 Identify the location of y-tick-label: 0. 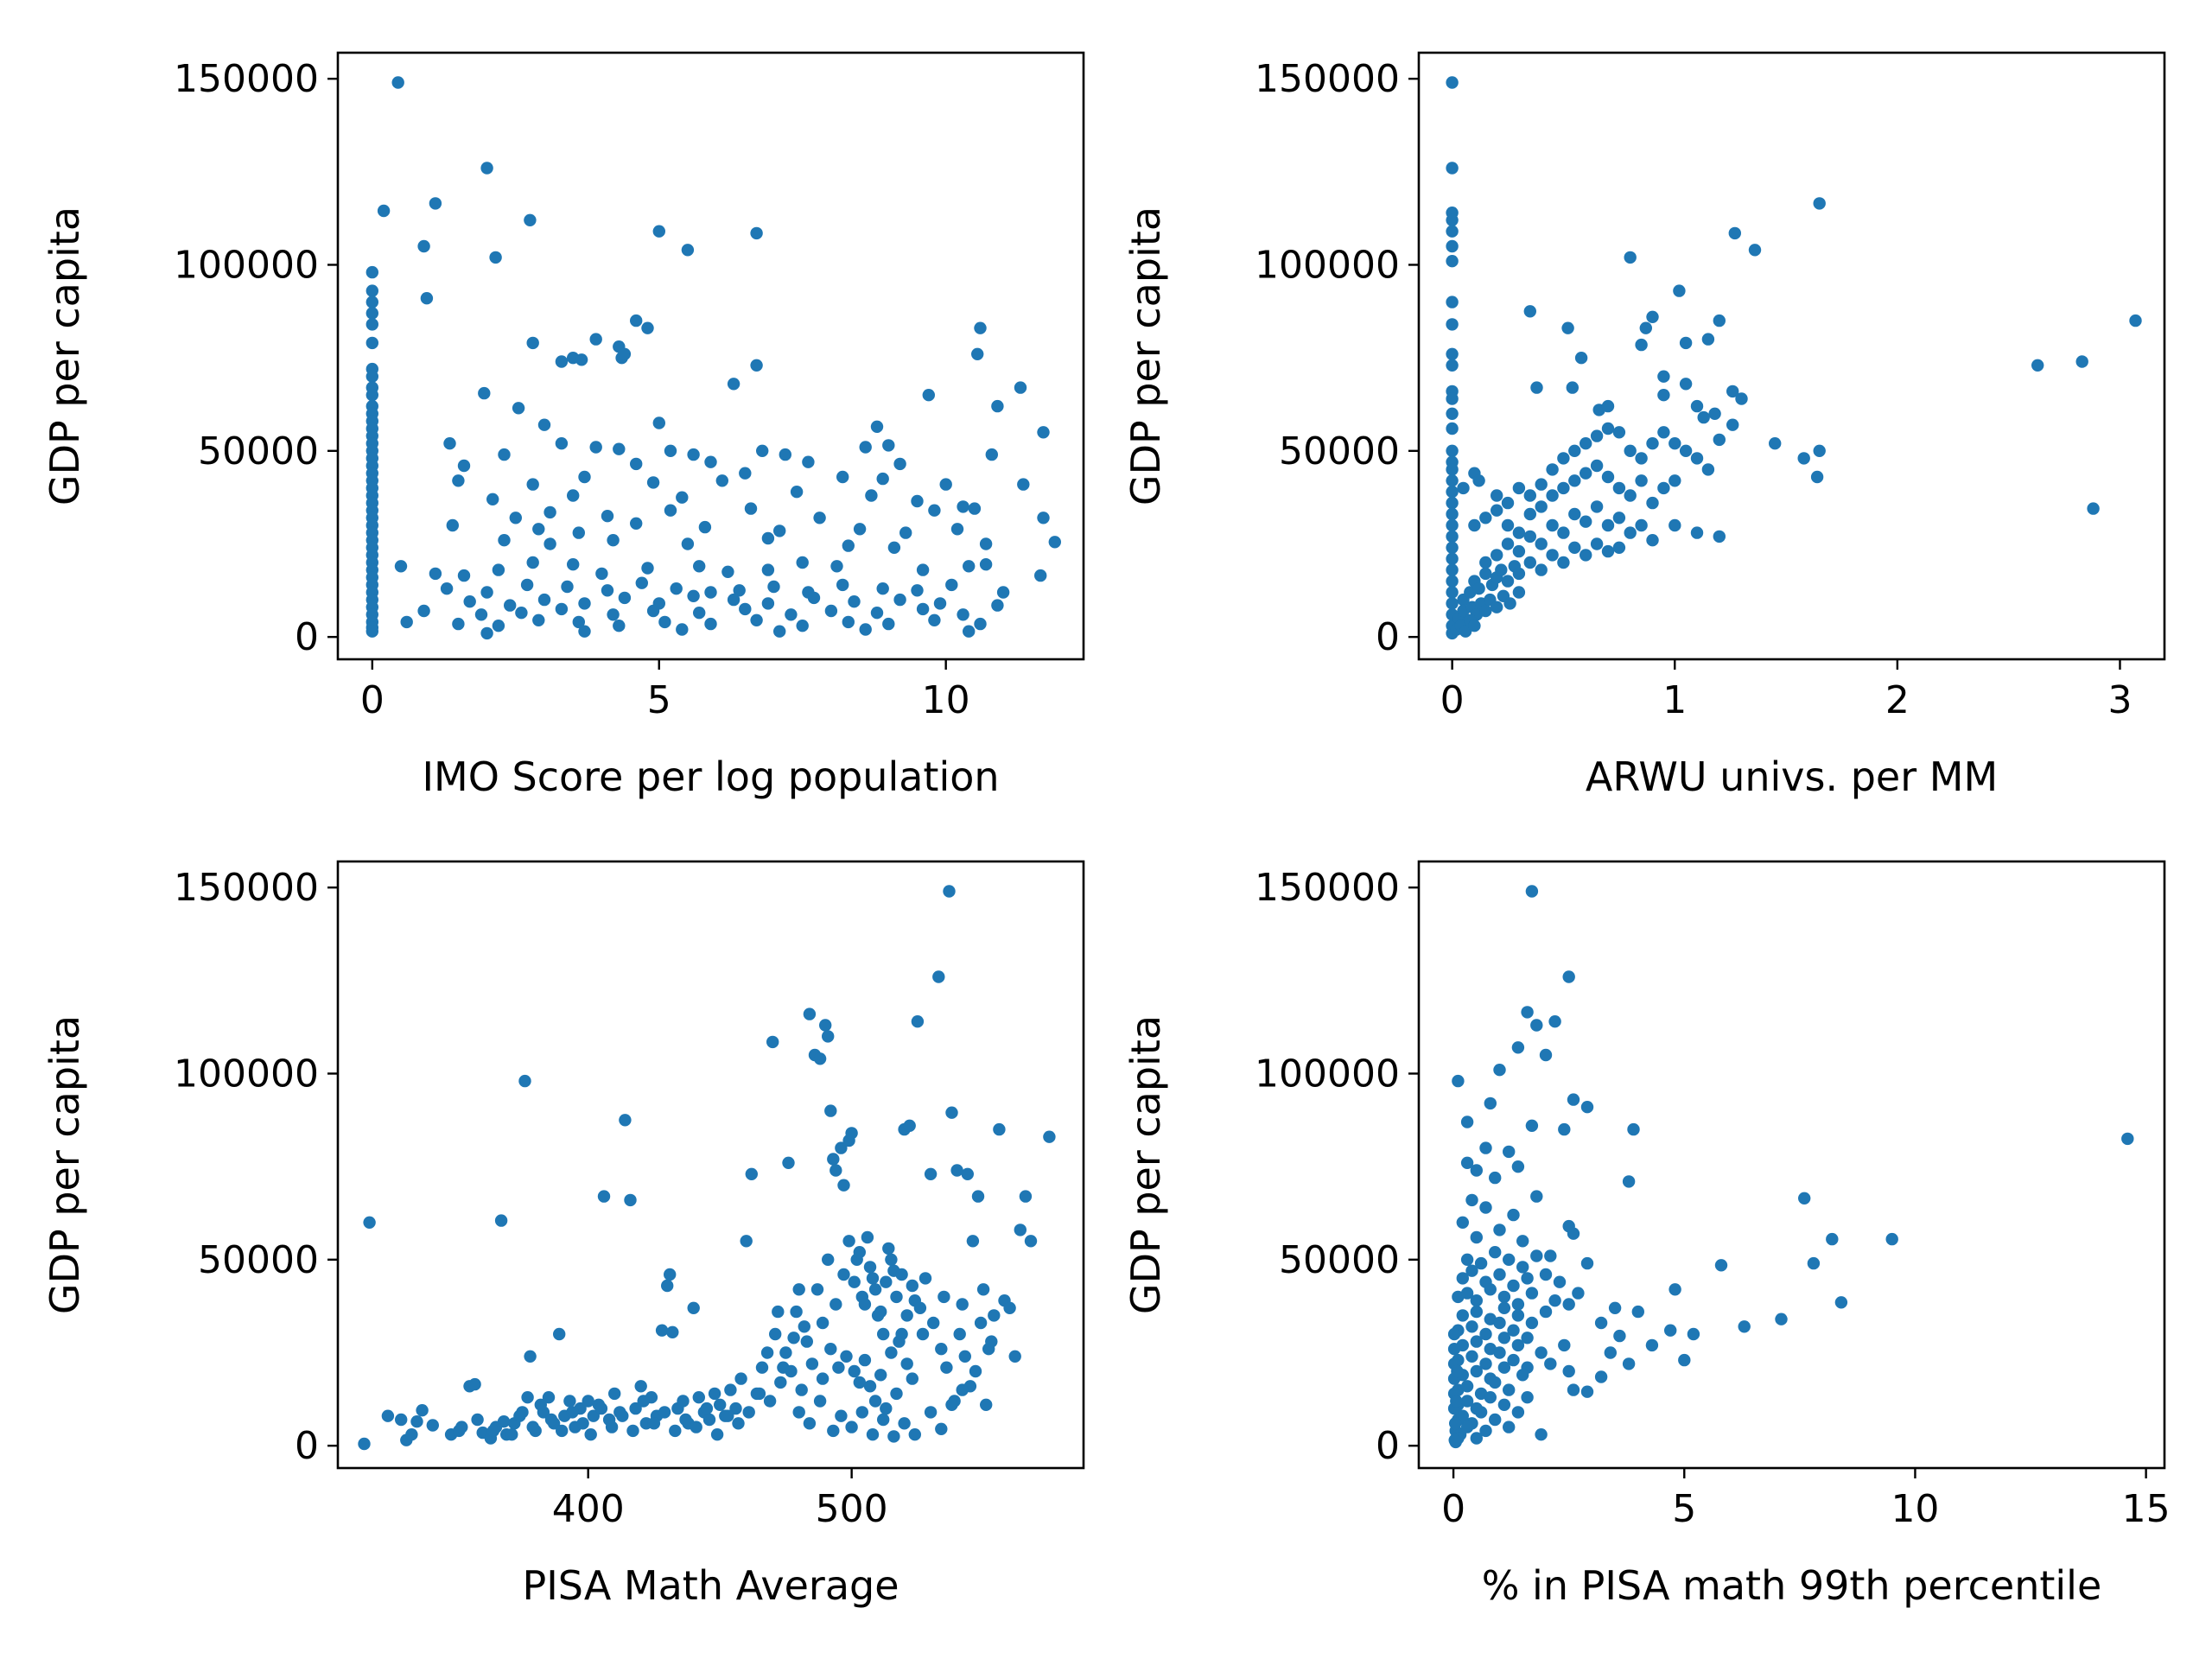
(307, 1446).